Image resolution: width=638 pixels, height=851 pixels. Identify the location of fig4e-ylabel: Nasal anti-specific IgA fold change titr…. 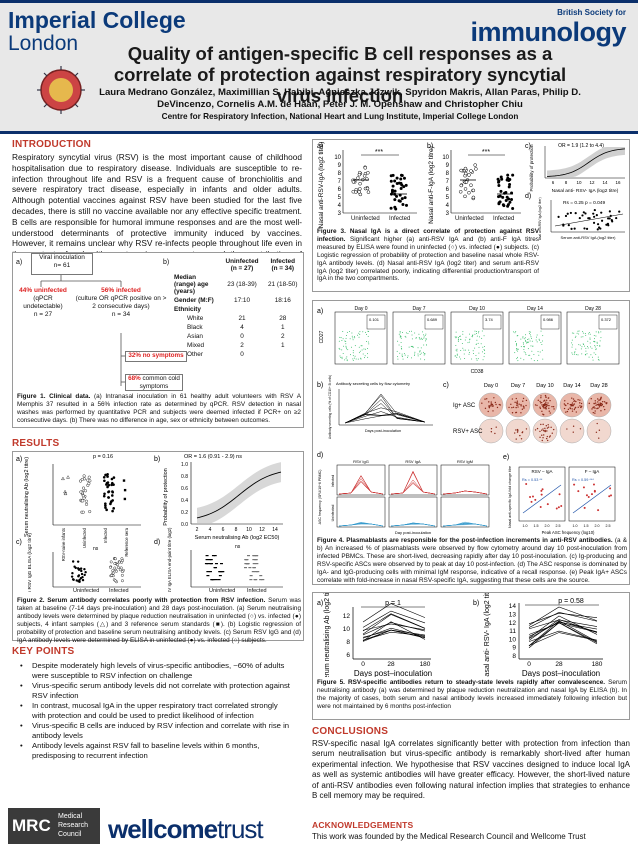
(510, 497).